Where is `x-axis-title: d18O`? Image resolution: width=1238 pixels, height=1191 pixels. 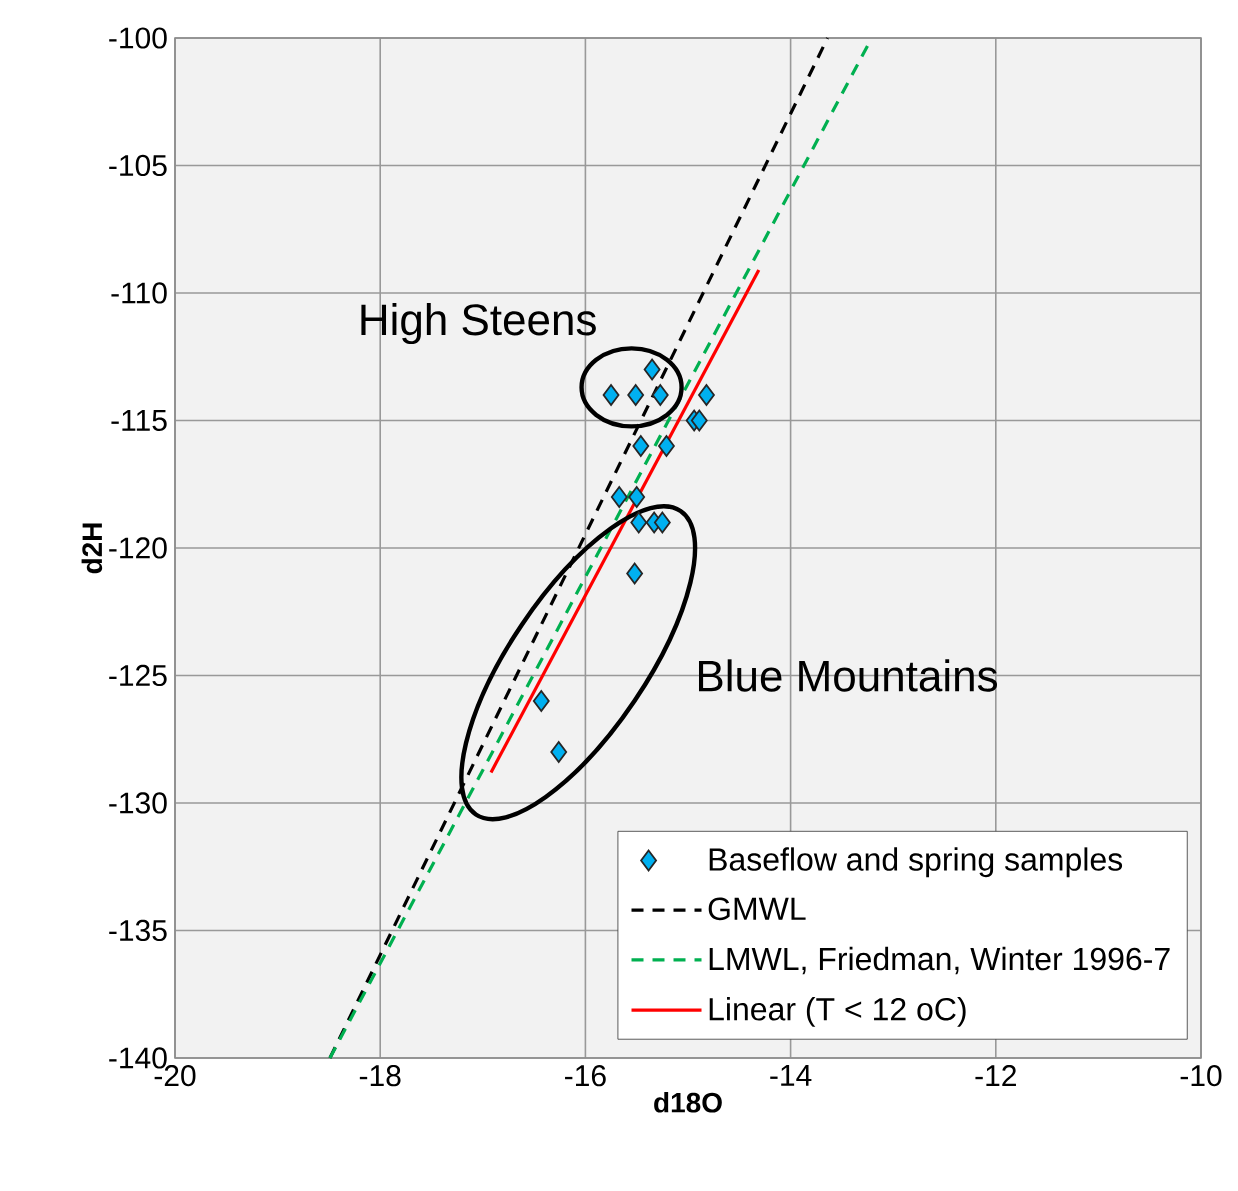
x-axis-title: d18O is located at coordinates (688, 1102).